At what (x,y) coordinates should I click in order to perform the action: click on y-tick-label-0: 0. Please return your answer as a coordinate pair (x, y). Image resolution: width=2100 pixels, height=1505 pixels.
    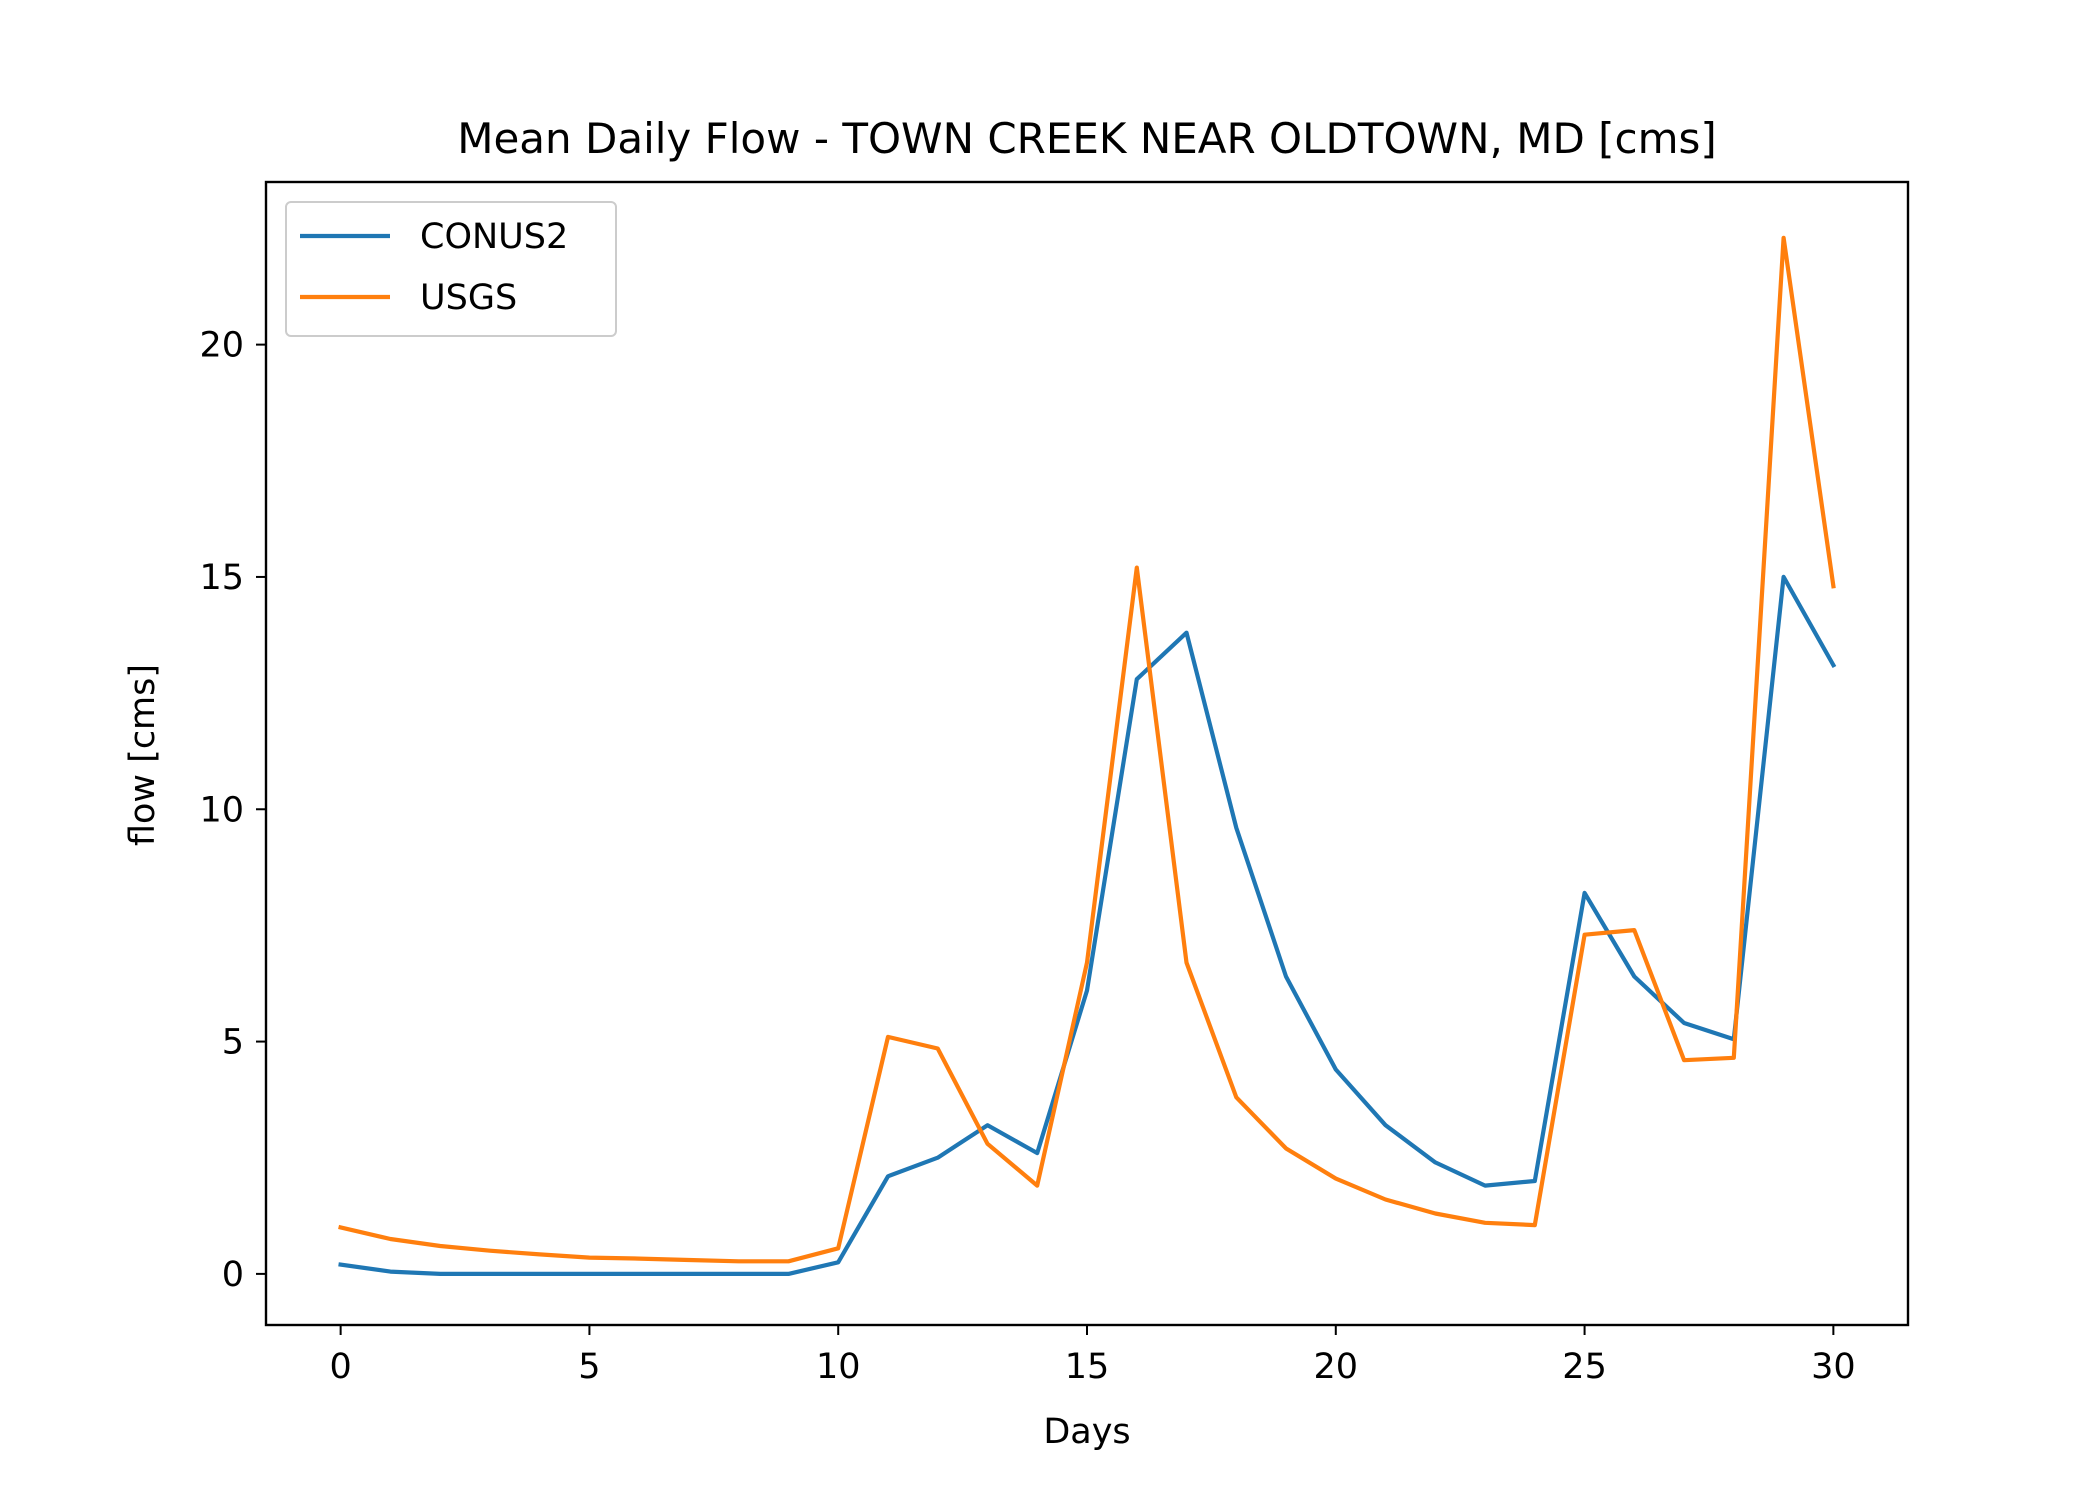
    Looking at the image, I should click on (233, 1275).